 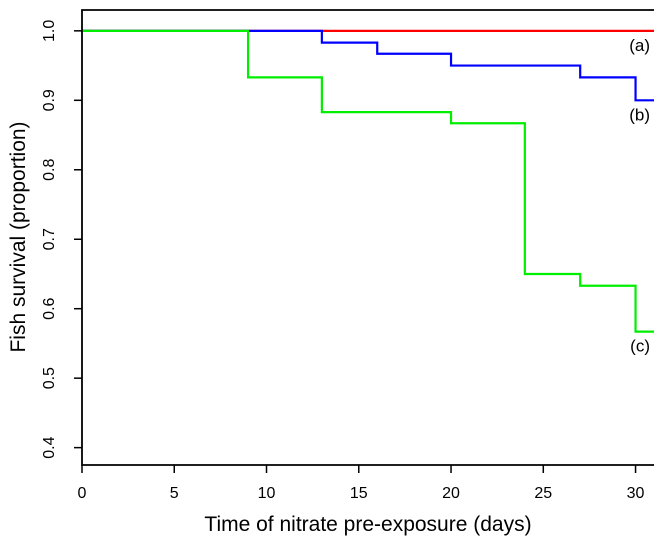 I want to click on x-axis-title: Time of nitrate pre-exposure (days), so click(x=367, y=524).